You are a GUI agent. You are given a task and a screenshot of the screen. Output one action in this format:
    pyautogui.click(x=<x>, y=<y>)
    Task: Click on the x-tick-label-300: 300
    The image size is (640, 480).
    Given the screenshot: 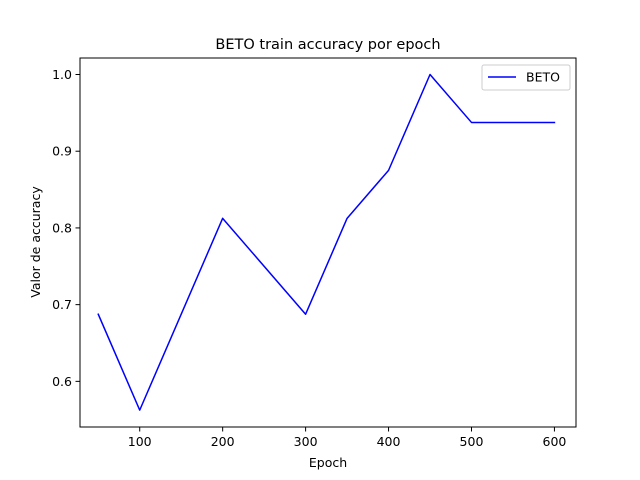 What is the action you would take?
    pyautogui.click(x=306, y=441)
    